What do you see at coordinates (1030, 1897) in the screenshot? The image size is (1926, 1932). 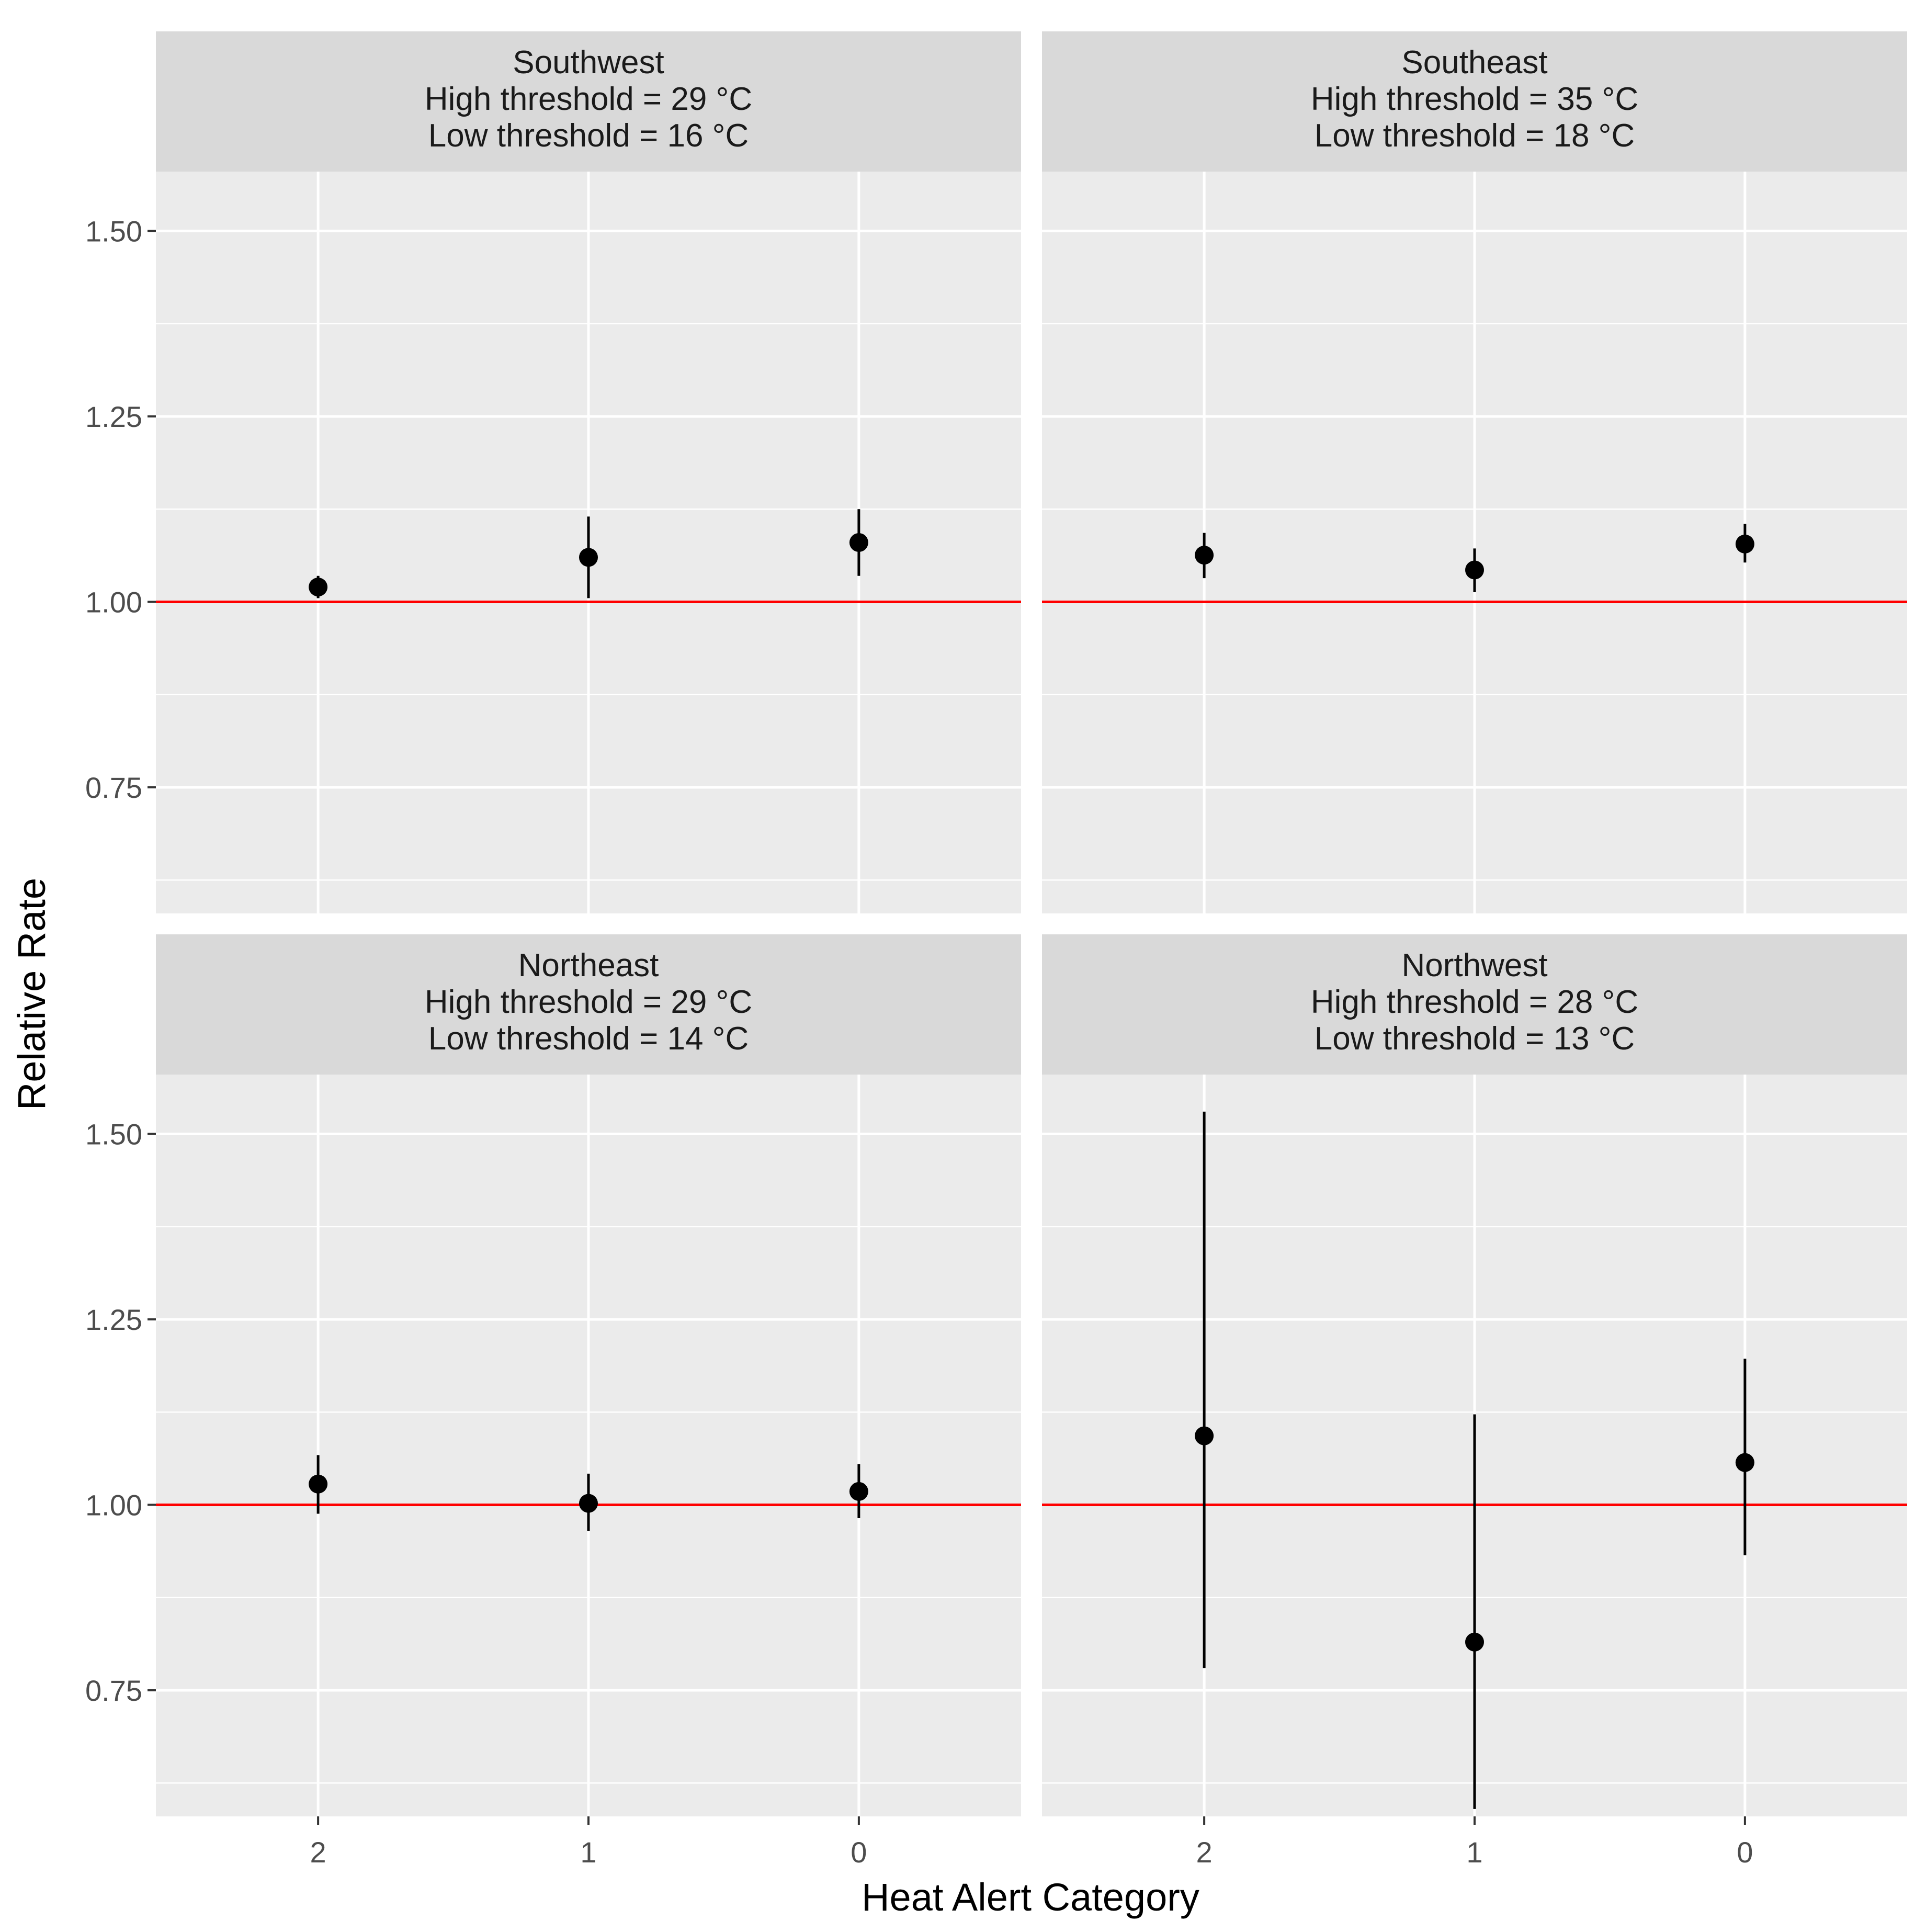 I see `x-axis-title: Heat Alert Category` at bounding box center [1030, 1897].